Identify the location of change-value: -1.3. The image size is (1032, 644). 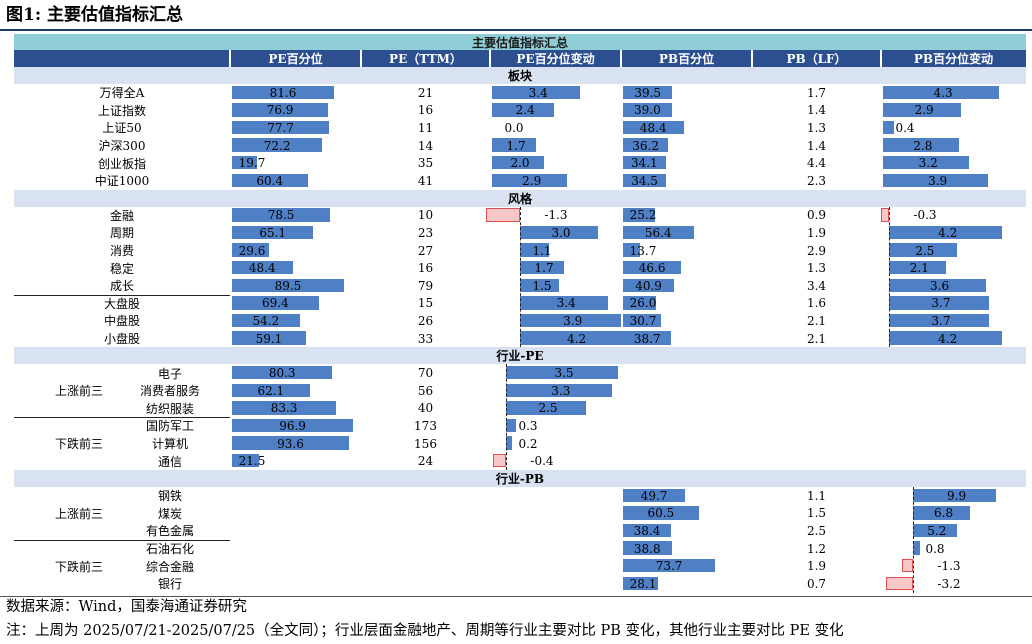
(949, 566).